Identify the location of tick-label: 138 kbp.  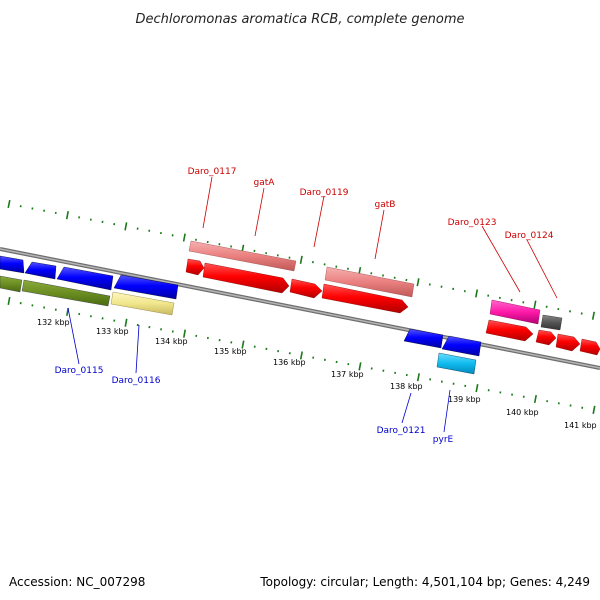
(406, 386).